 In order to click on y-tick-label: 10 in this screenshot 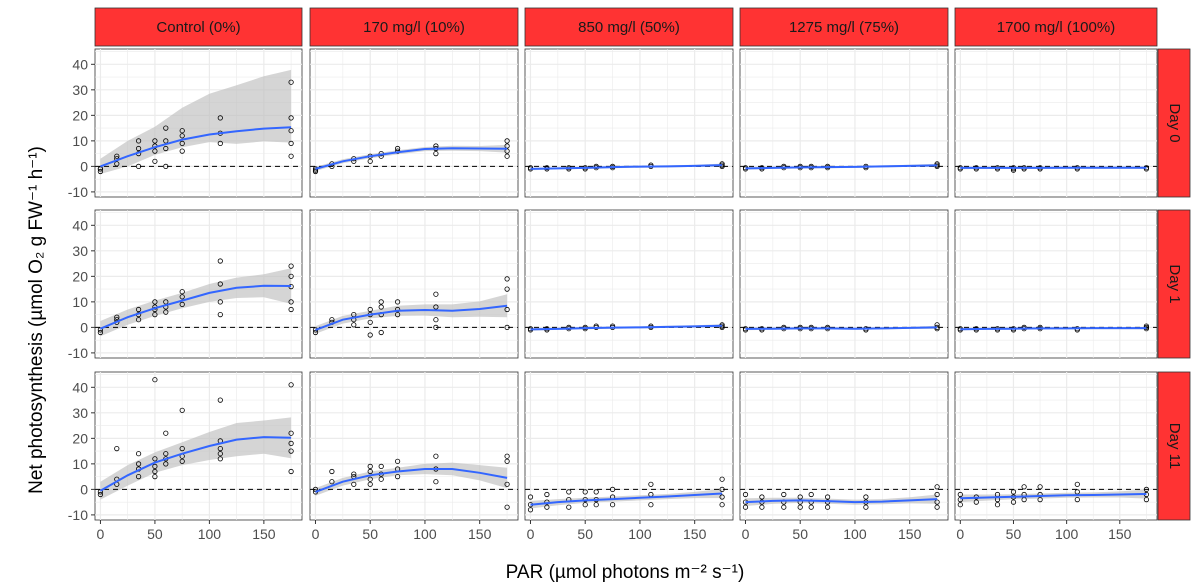, I will do `click(80, 464)`.